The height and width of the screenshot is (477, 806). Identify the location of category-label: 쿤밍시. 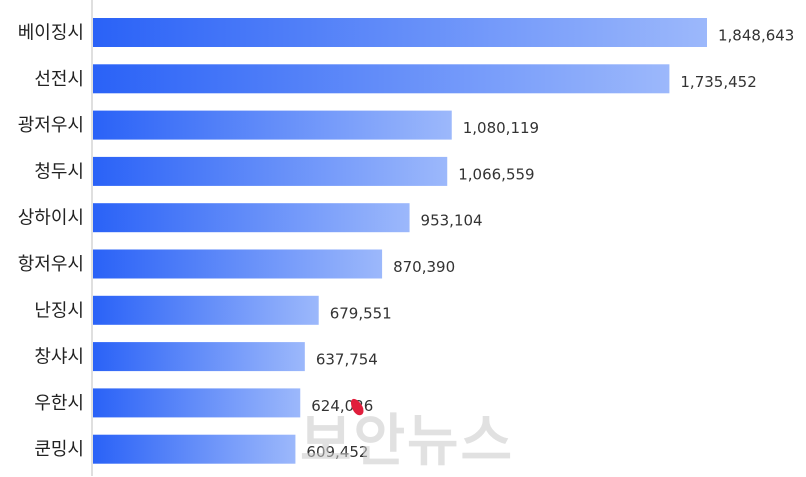
(59, 449).